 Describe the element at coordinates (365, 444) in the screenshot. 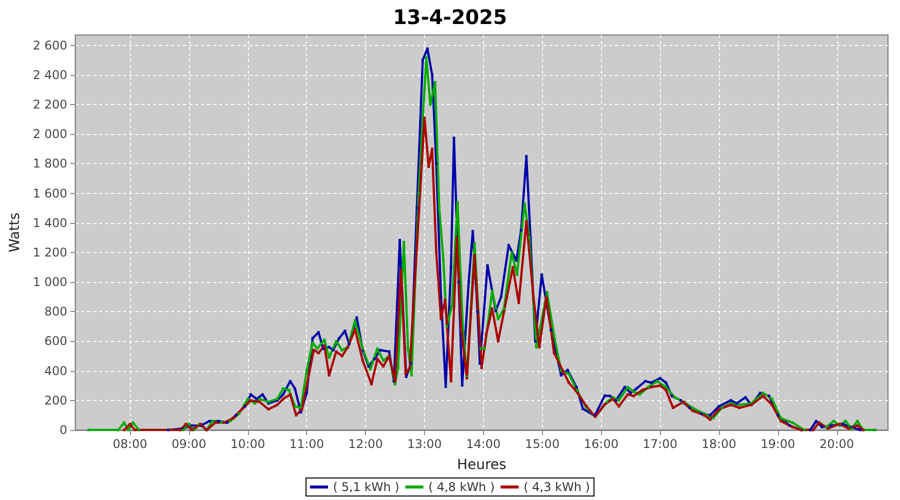

I see `x-tick-label: 12:00` at that location.